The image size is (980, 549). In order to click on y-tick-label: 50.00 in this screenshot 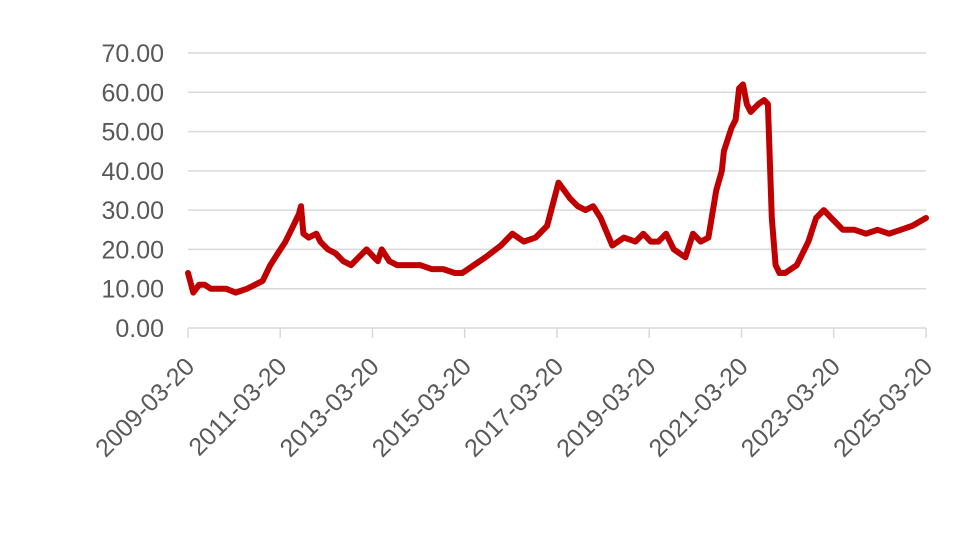, I will do `click(132, 133)`.